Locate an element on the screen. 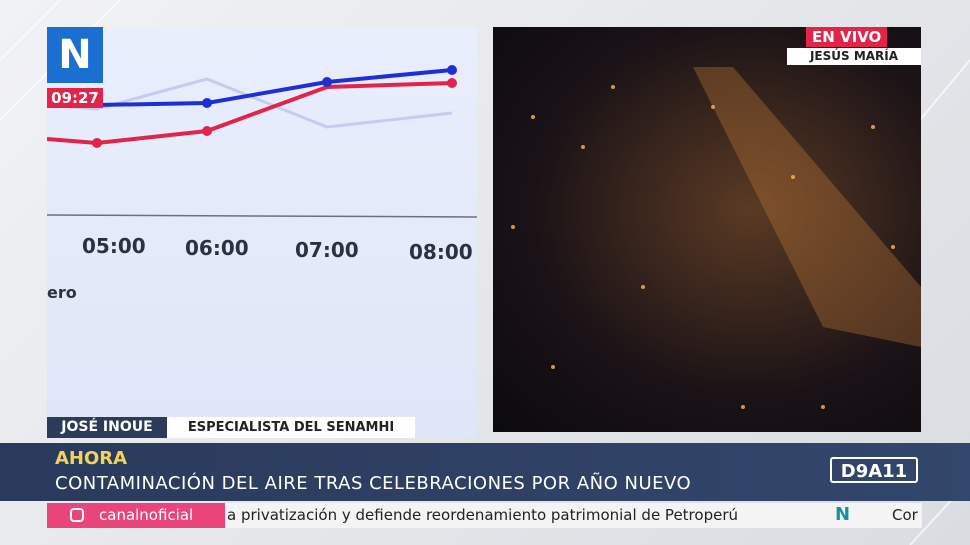 The width and height of the screenshot is (970, 545). channel-logo: N is located at coordinates (75, 55).